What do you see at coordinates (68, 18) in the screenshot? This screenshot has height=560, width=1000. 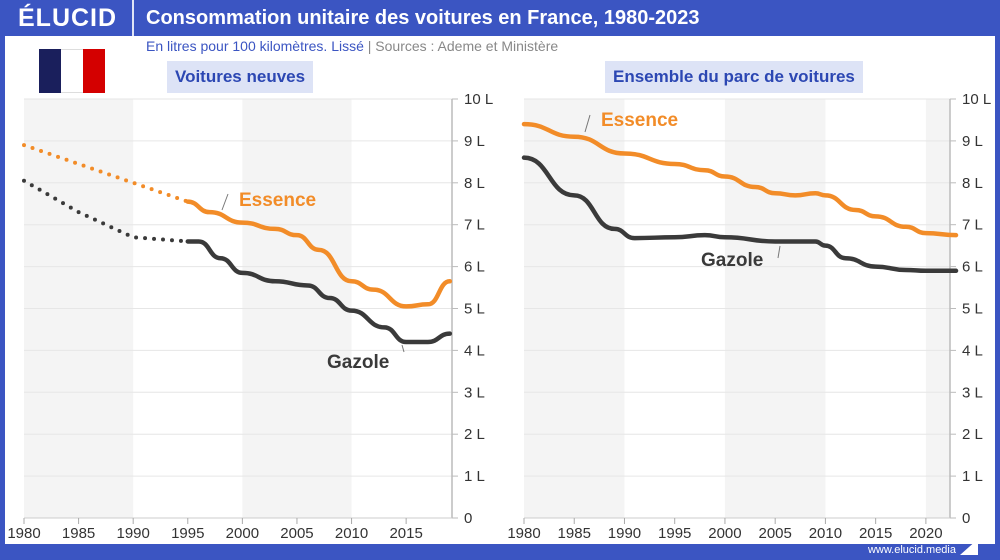 I see `logo: ÉLUCID` at bounding box center [68, 18].